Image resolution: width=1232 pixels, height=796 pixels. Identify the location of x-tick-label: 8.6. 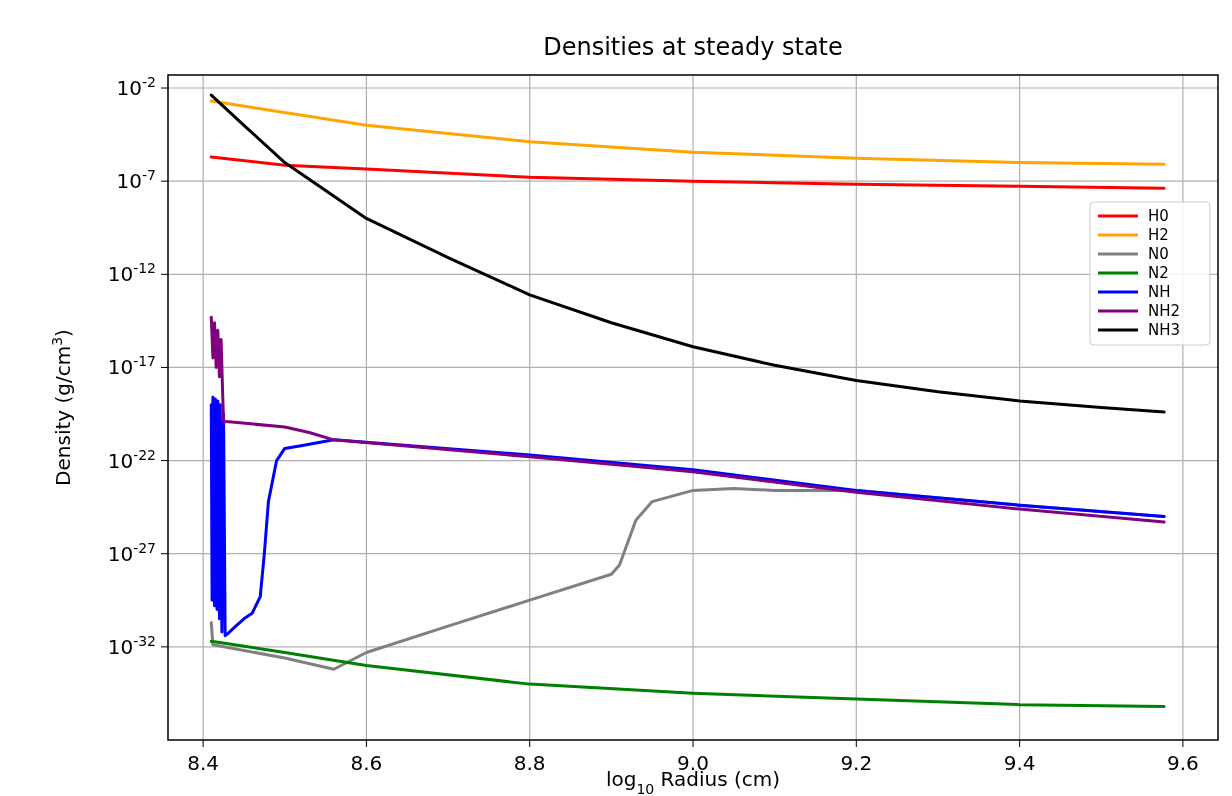
(366, 763).